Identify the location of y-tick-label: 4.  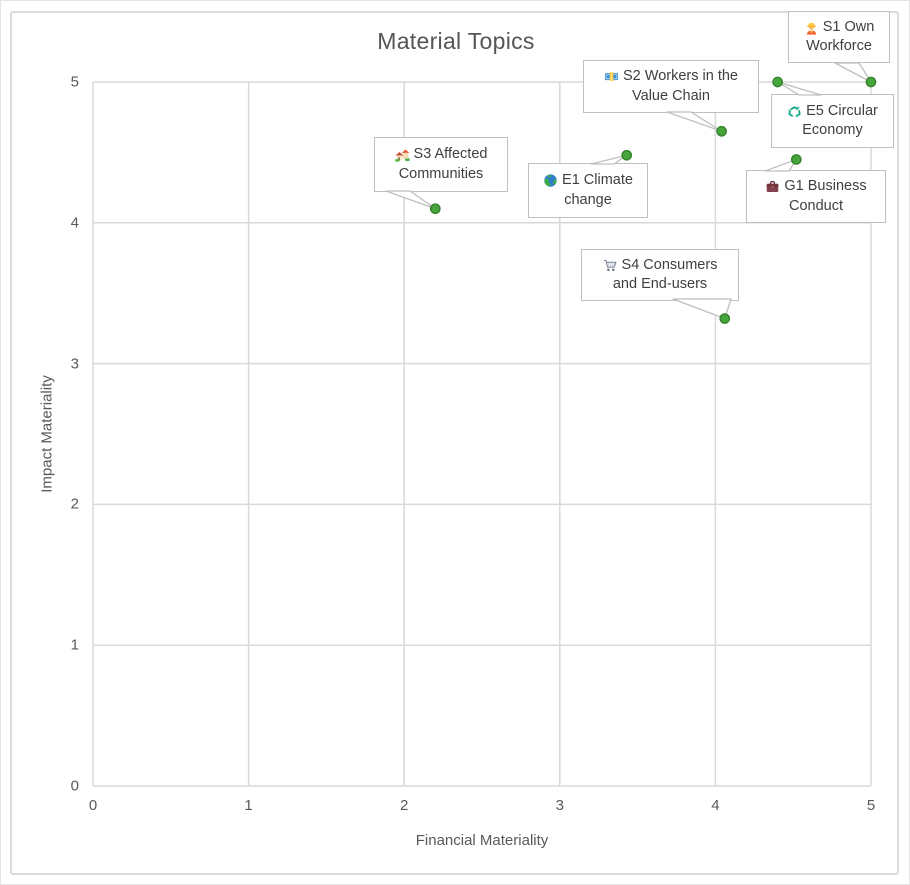
(74, 223).